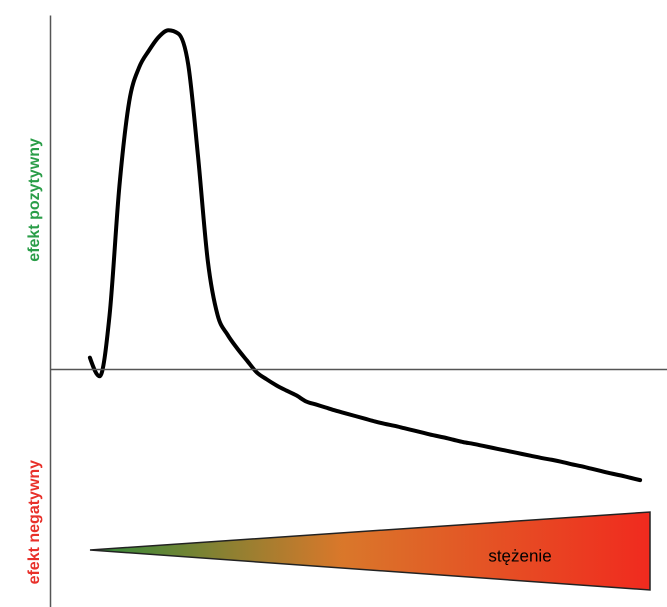 The width and height of the screenshot is (667, 607). What do you see at coordinates (34, 522) in the screenshot?
I see `text: efekt negatywny` at bounding box center [34, 522].